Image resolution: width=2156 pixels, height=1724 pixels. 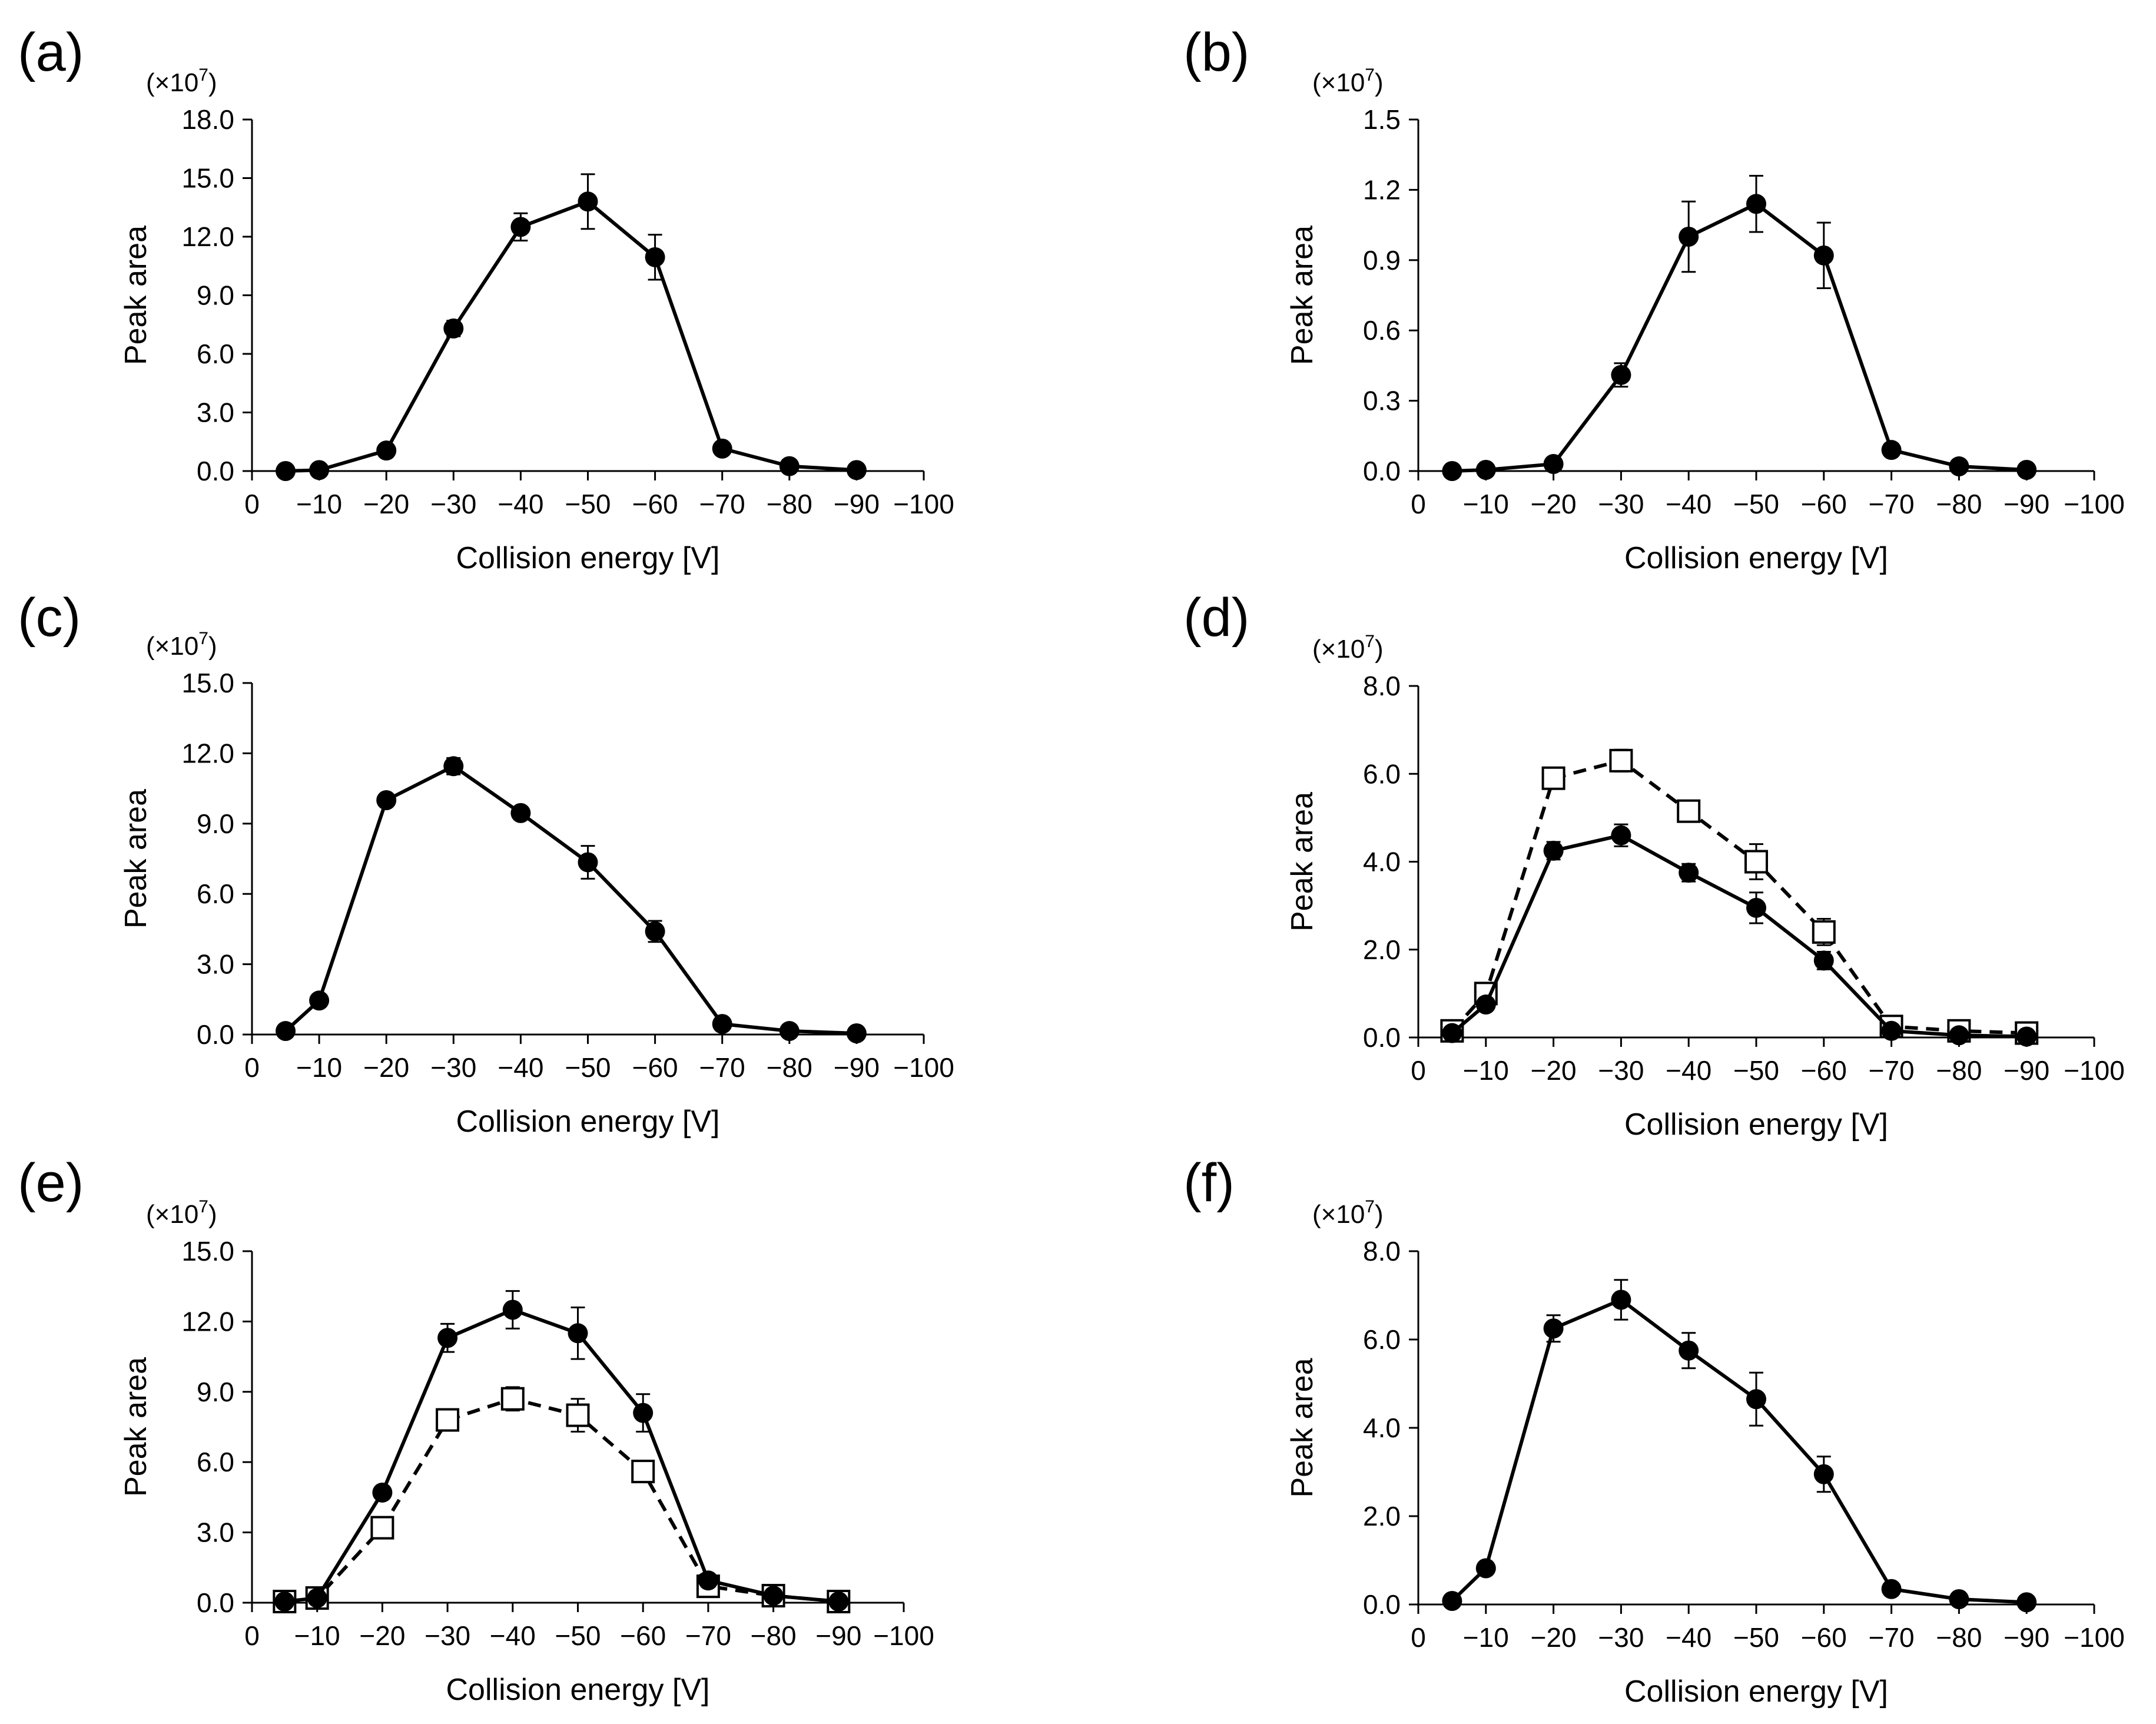 I want to click on x-tick-label: −100, so click(x=2094, y=504).